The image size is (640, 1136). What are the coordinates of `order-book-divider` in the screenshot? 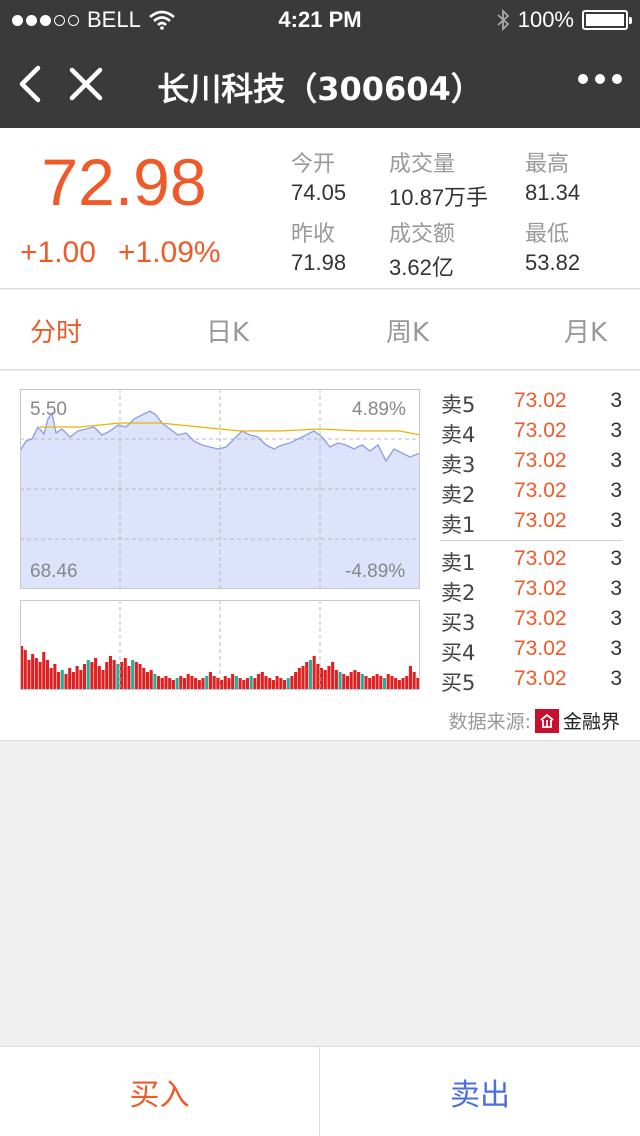 It's located at (531, 540).